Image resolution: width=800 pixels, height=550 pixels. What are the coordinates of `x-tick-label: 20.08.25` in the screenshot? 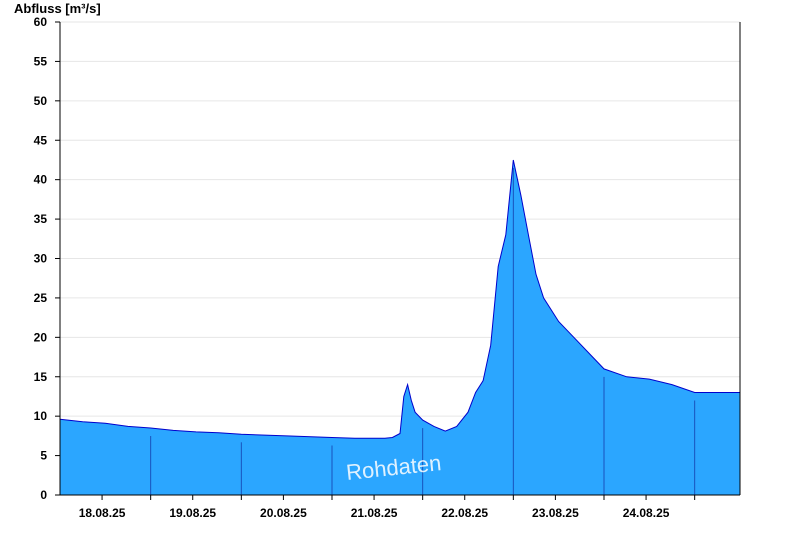 It's located at (283, 513).